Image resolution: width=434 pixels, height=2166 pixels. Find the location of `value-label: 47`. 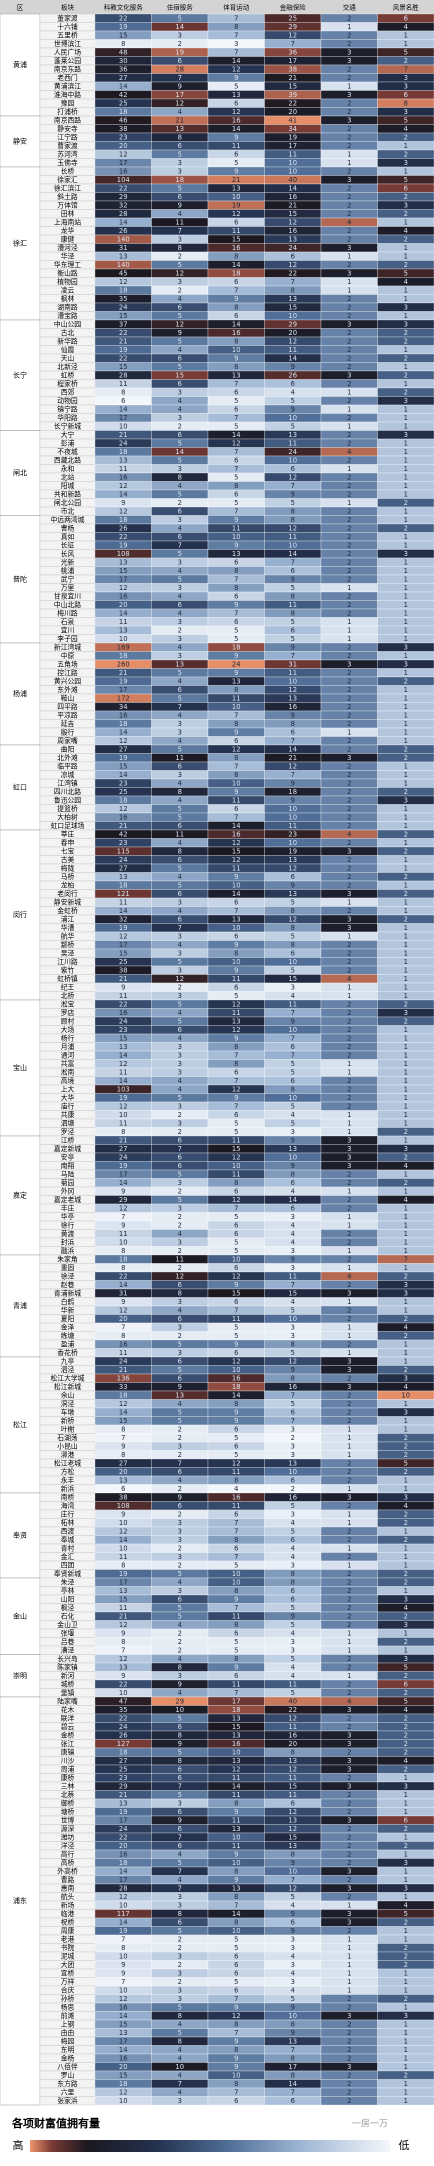

value-label: 47 is located at coordinates (123, 1701).